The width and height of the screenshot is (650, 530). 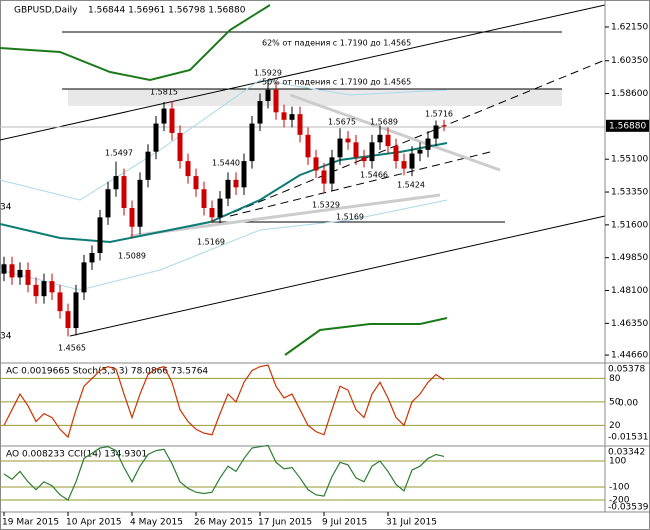 I want to click on y-tick-label: 50, so click(x=615, y=402).